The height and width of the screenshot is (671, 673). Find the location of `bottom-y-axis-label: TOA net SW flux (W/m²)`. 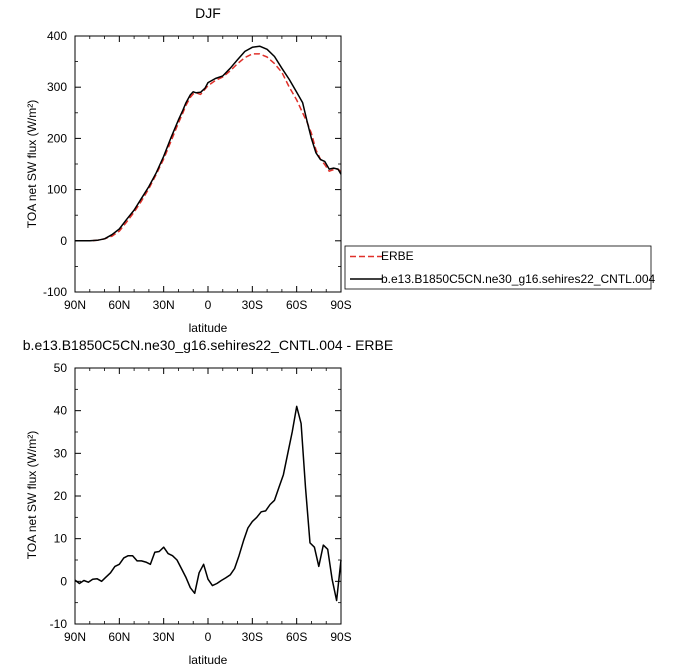

bottom-y-axis-label: TOA net SW flux (W/m²) is located at coordinates (32, 495).